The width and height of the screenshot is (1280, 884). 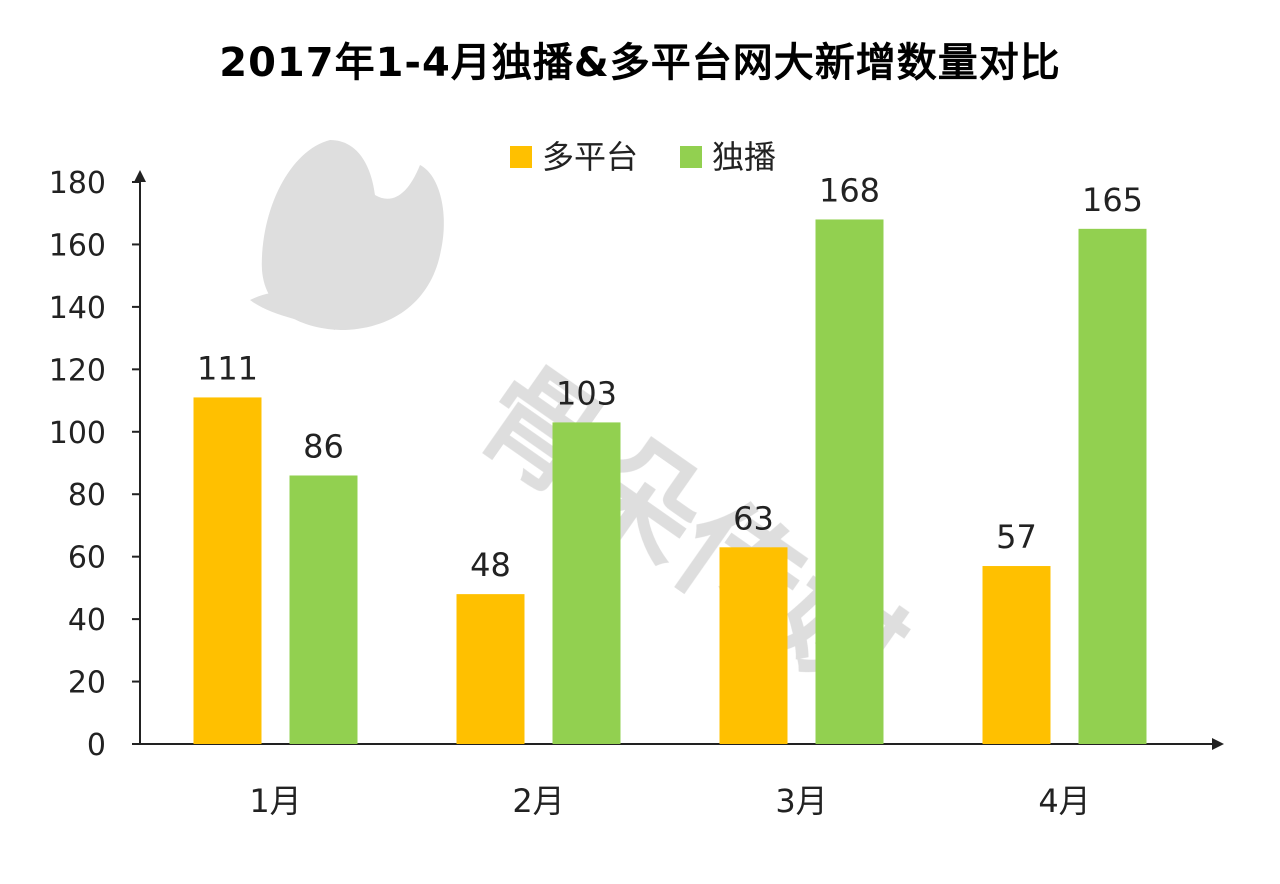 What do you see at coordinates (669, 801) in the screenshot?
I see `x-axis-labels: 1月 2月 3月 4月` at bounding box center [669, 801].